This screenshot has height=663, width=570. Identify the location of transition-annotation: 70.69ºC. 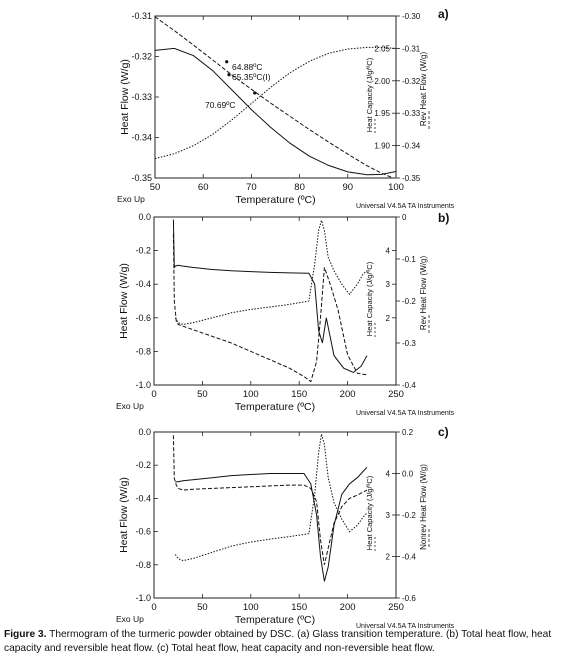
(220, 105).